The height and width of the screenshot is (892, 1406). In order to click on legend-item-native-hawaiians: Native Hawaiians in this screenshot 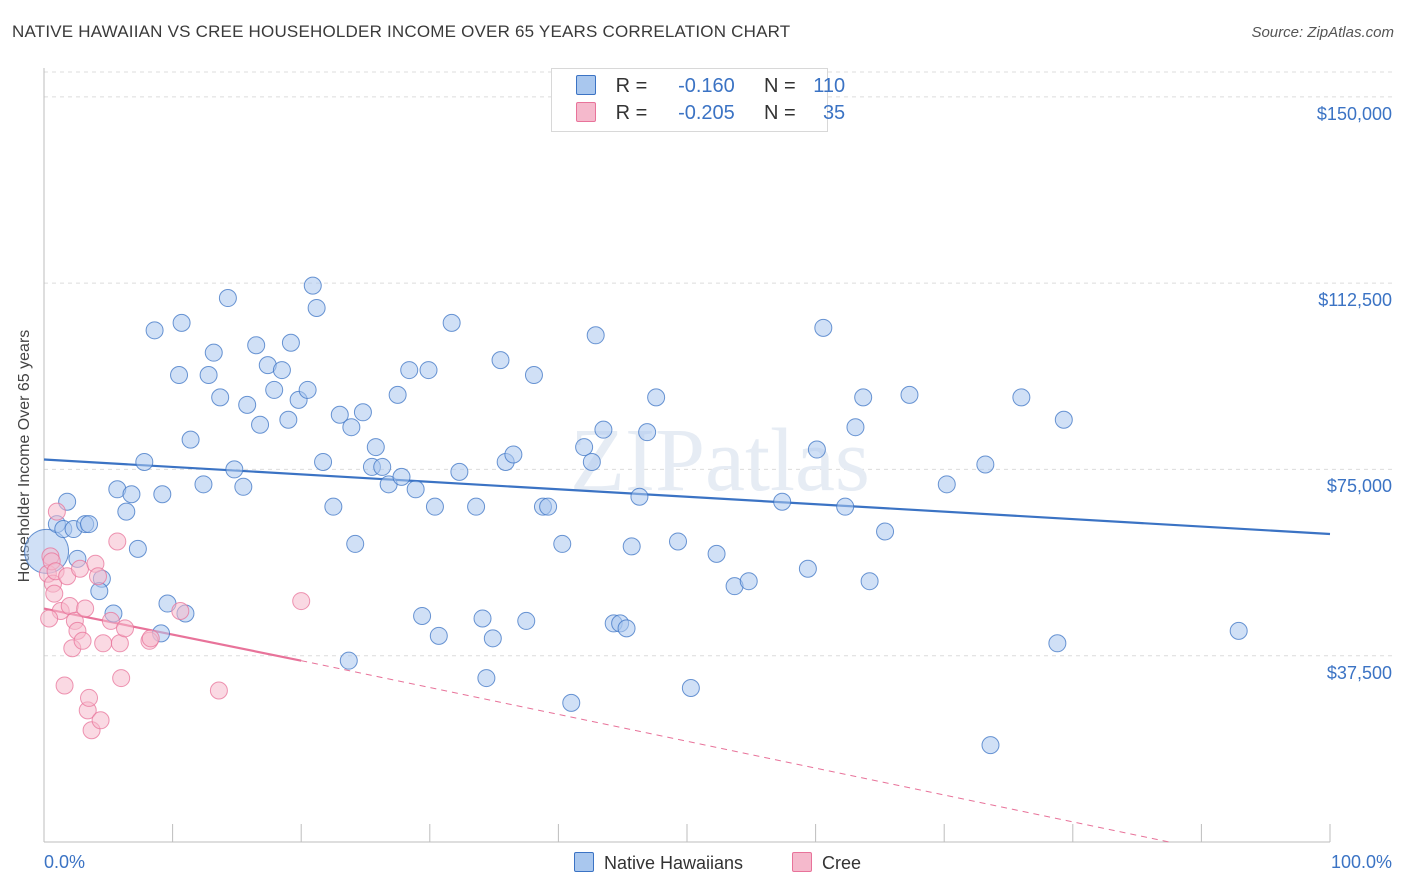, I will do `click(658, 863)`.